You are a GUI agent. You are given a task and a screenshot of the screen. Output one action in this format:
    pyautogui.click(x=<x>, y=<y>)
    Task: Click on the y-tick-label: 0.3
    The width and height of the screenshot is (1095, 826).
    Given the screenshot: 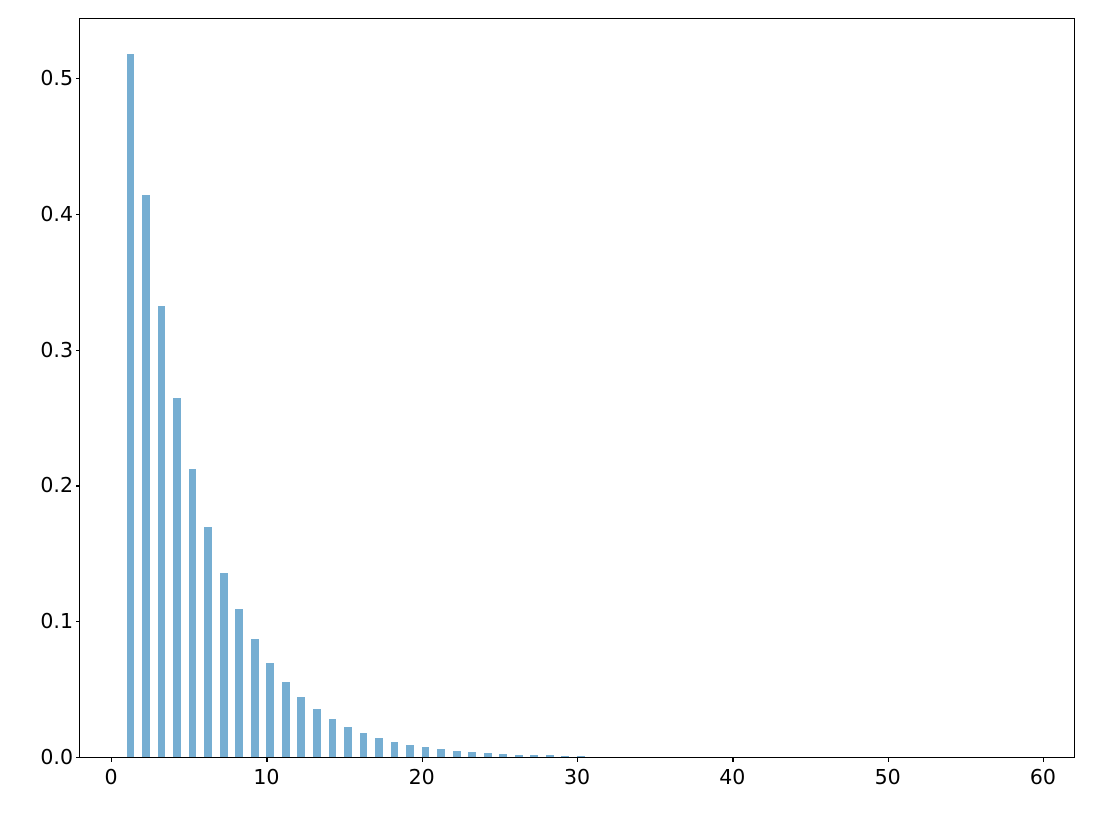 What is the action you would take?
    pyautogui.click(x=56, y=349)
    